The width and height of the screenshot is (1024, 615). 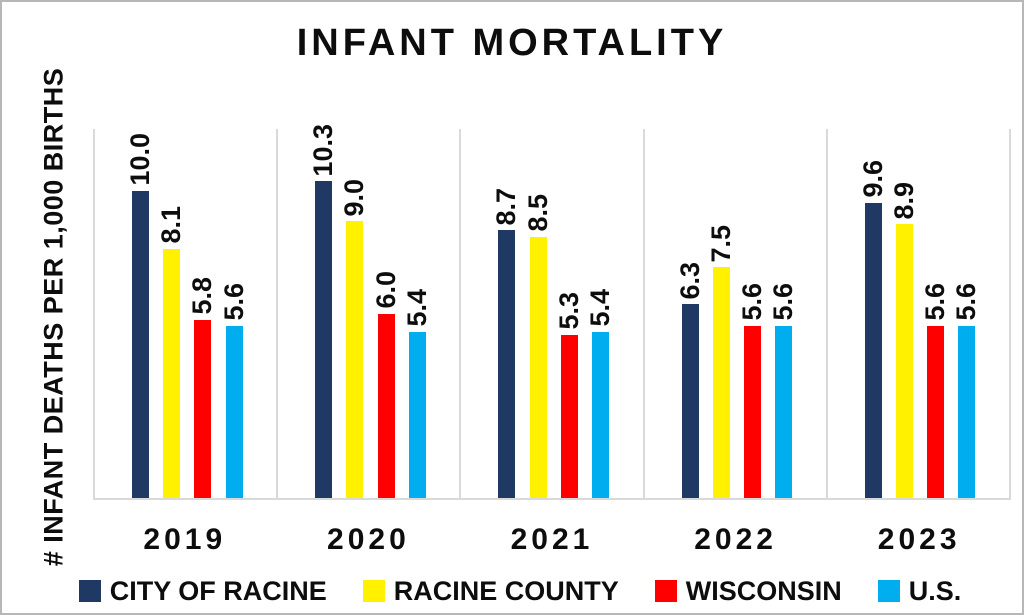 I want to click on legend-label-wisconsin: WISCONSIN, so click(x=763, y=590).